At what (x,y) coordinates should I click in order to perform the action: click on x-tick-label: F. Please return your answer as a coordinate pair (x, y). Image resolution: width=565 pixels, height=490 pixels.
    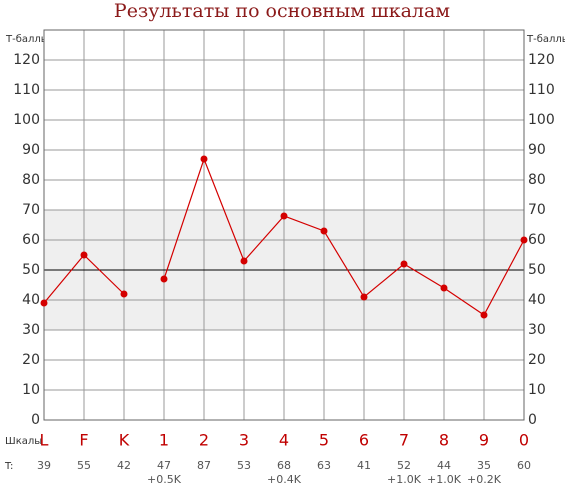
    Looking at the image, I should click on (83, 440).